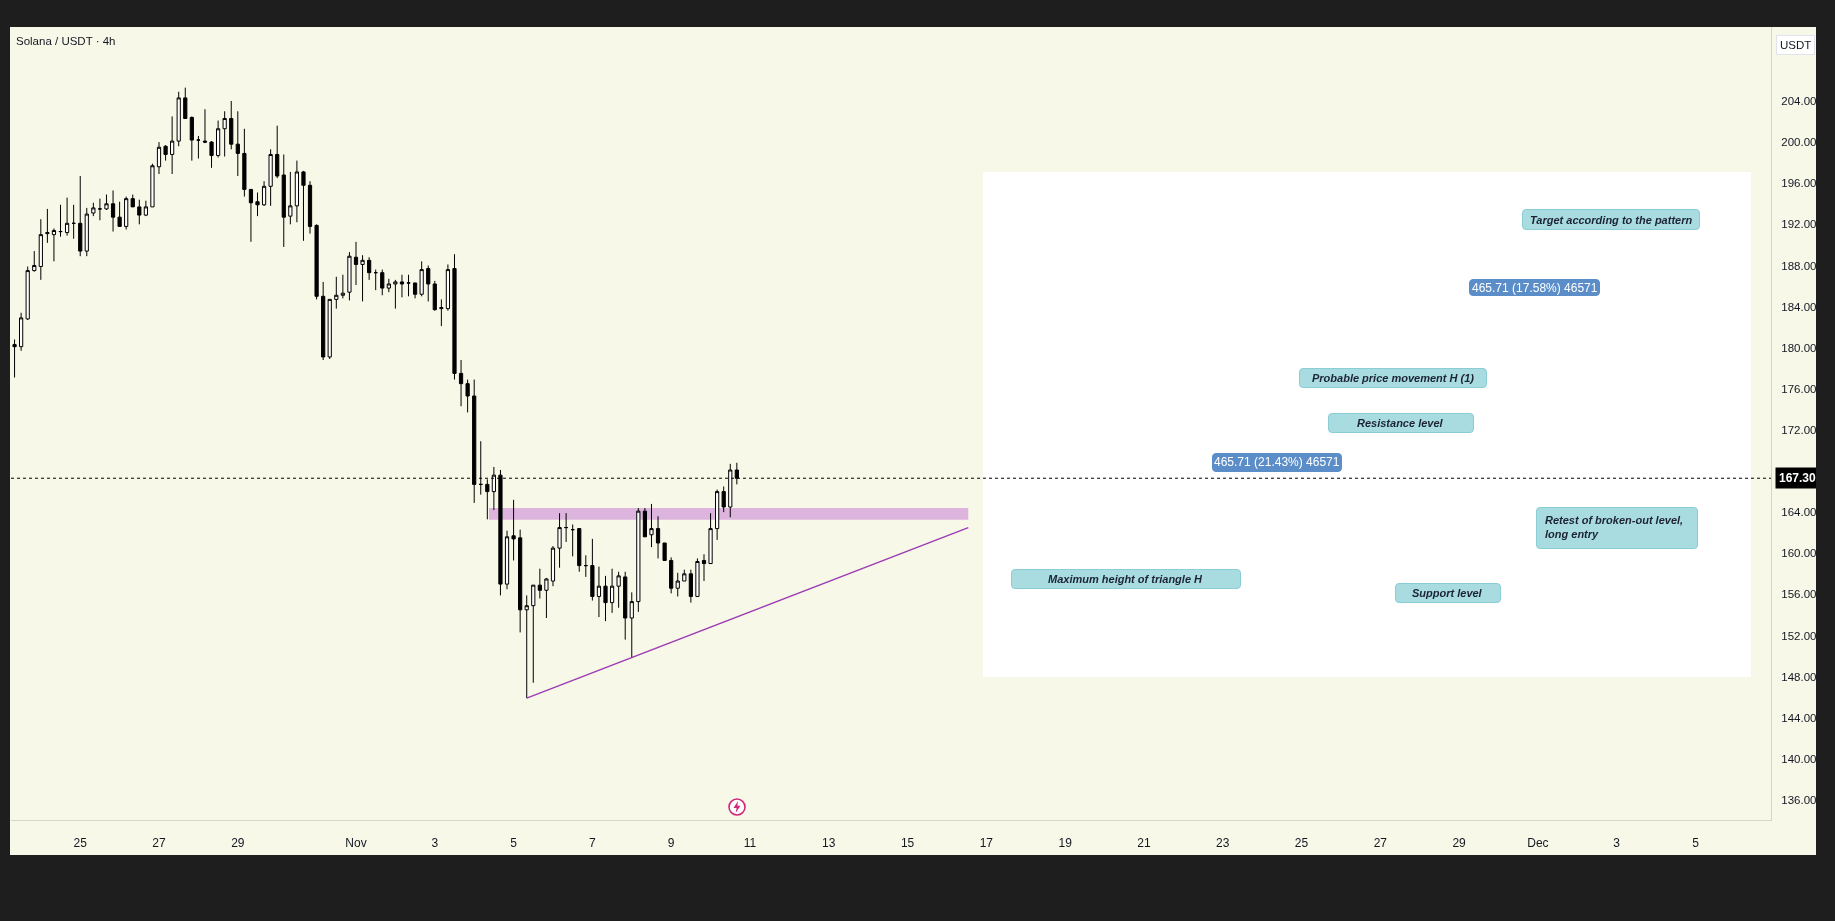 This screenshot has width=1835, height=921. What do you see at coordinates (1799, 101) in the screenshot?
I see `y-tick-label: 204.00` at bounding box center [1799, 101].